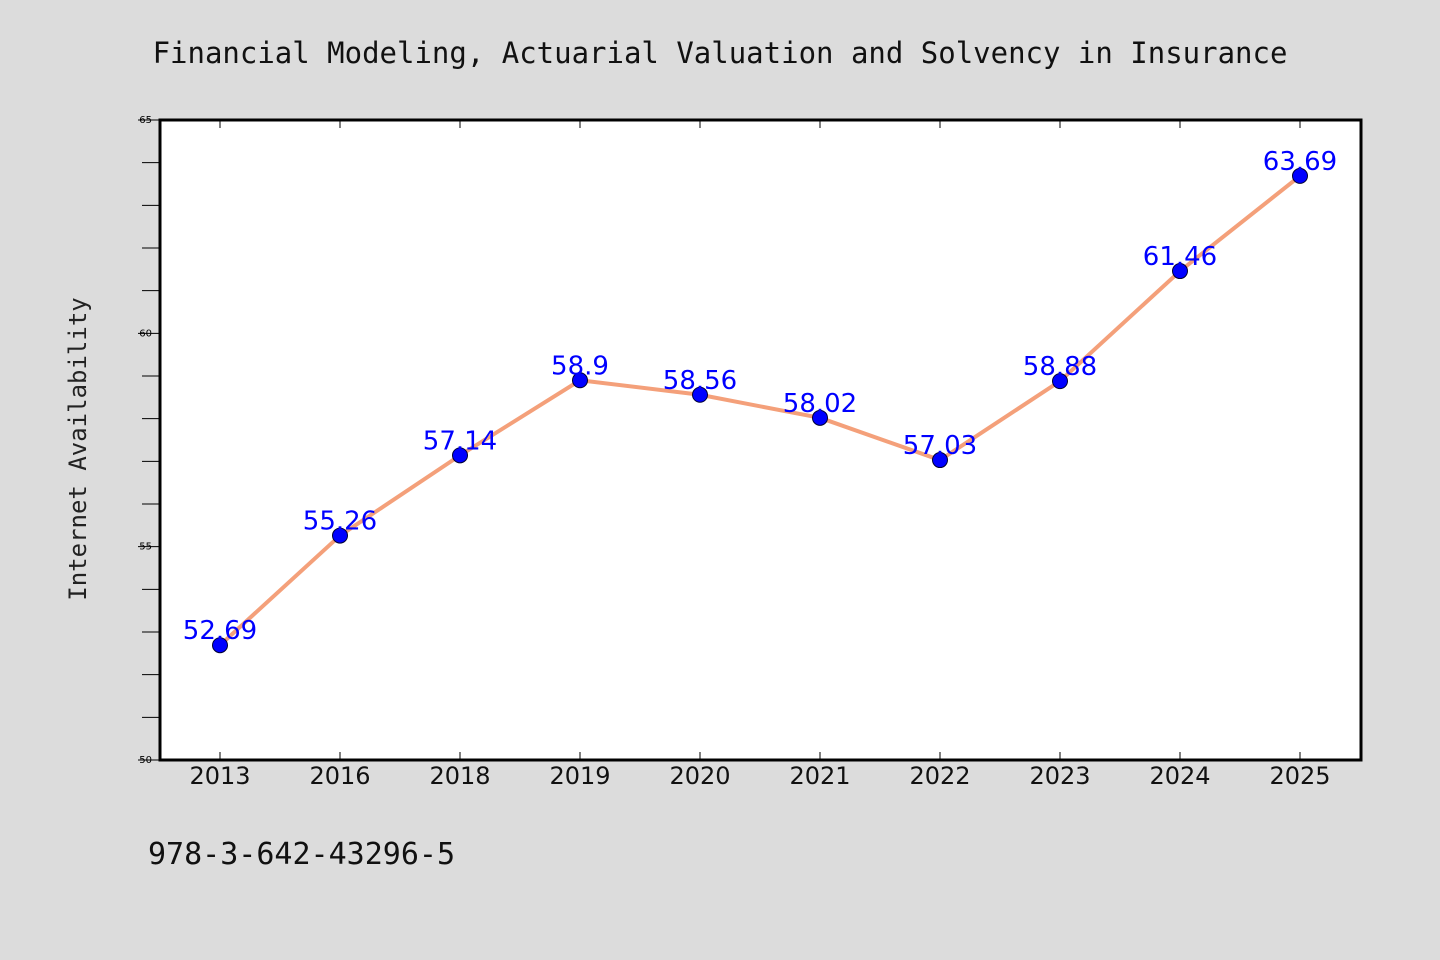  What do you see at coordinates (1299, 776) in the screenshot?
I see `x-tick-label: 2025` at bounding box center [1299, 776].